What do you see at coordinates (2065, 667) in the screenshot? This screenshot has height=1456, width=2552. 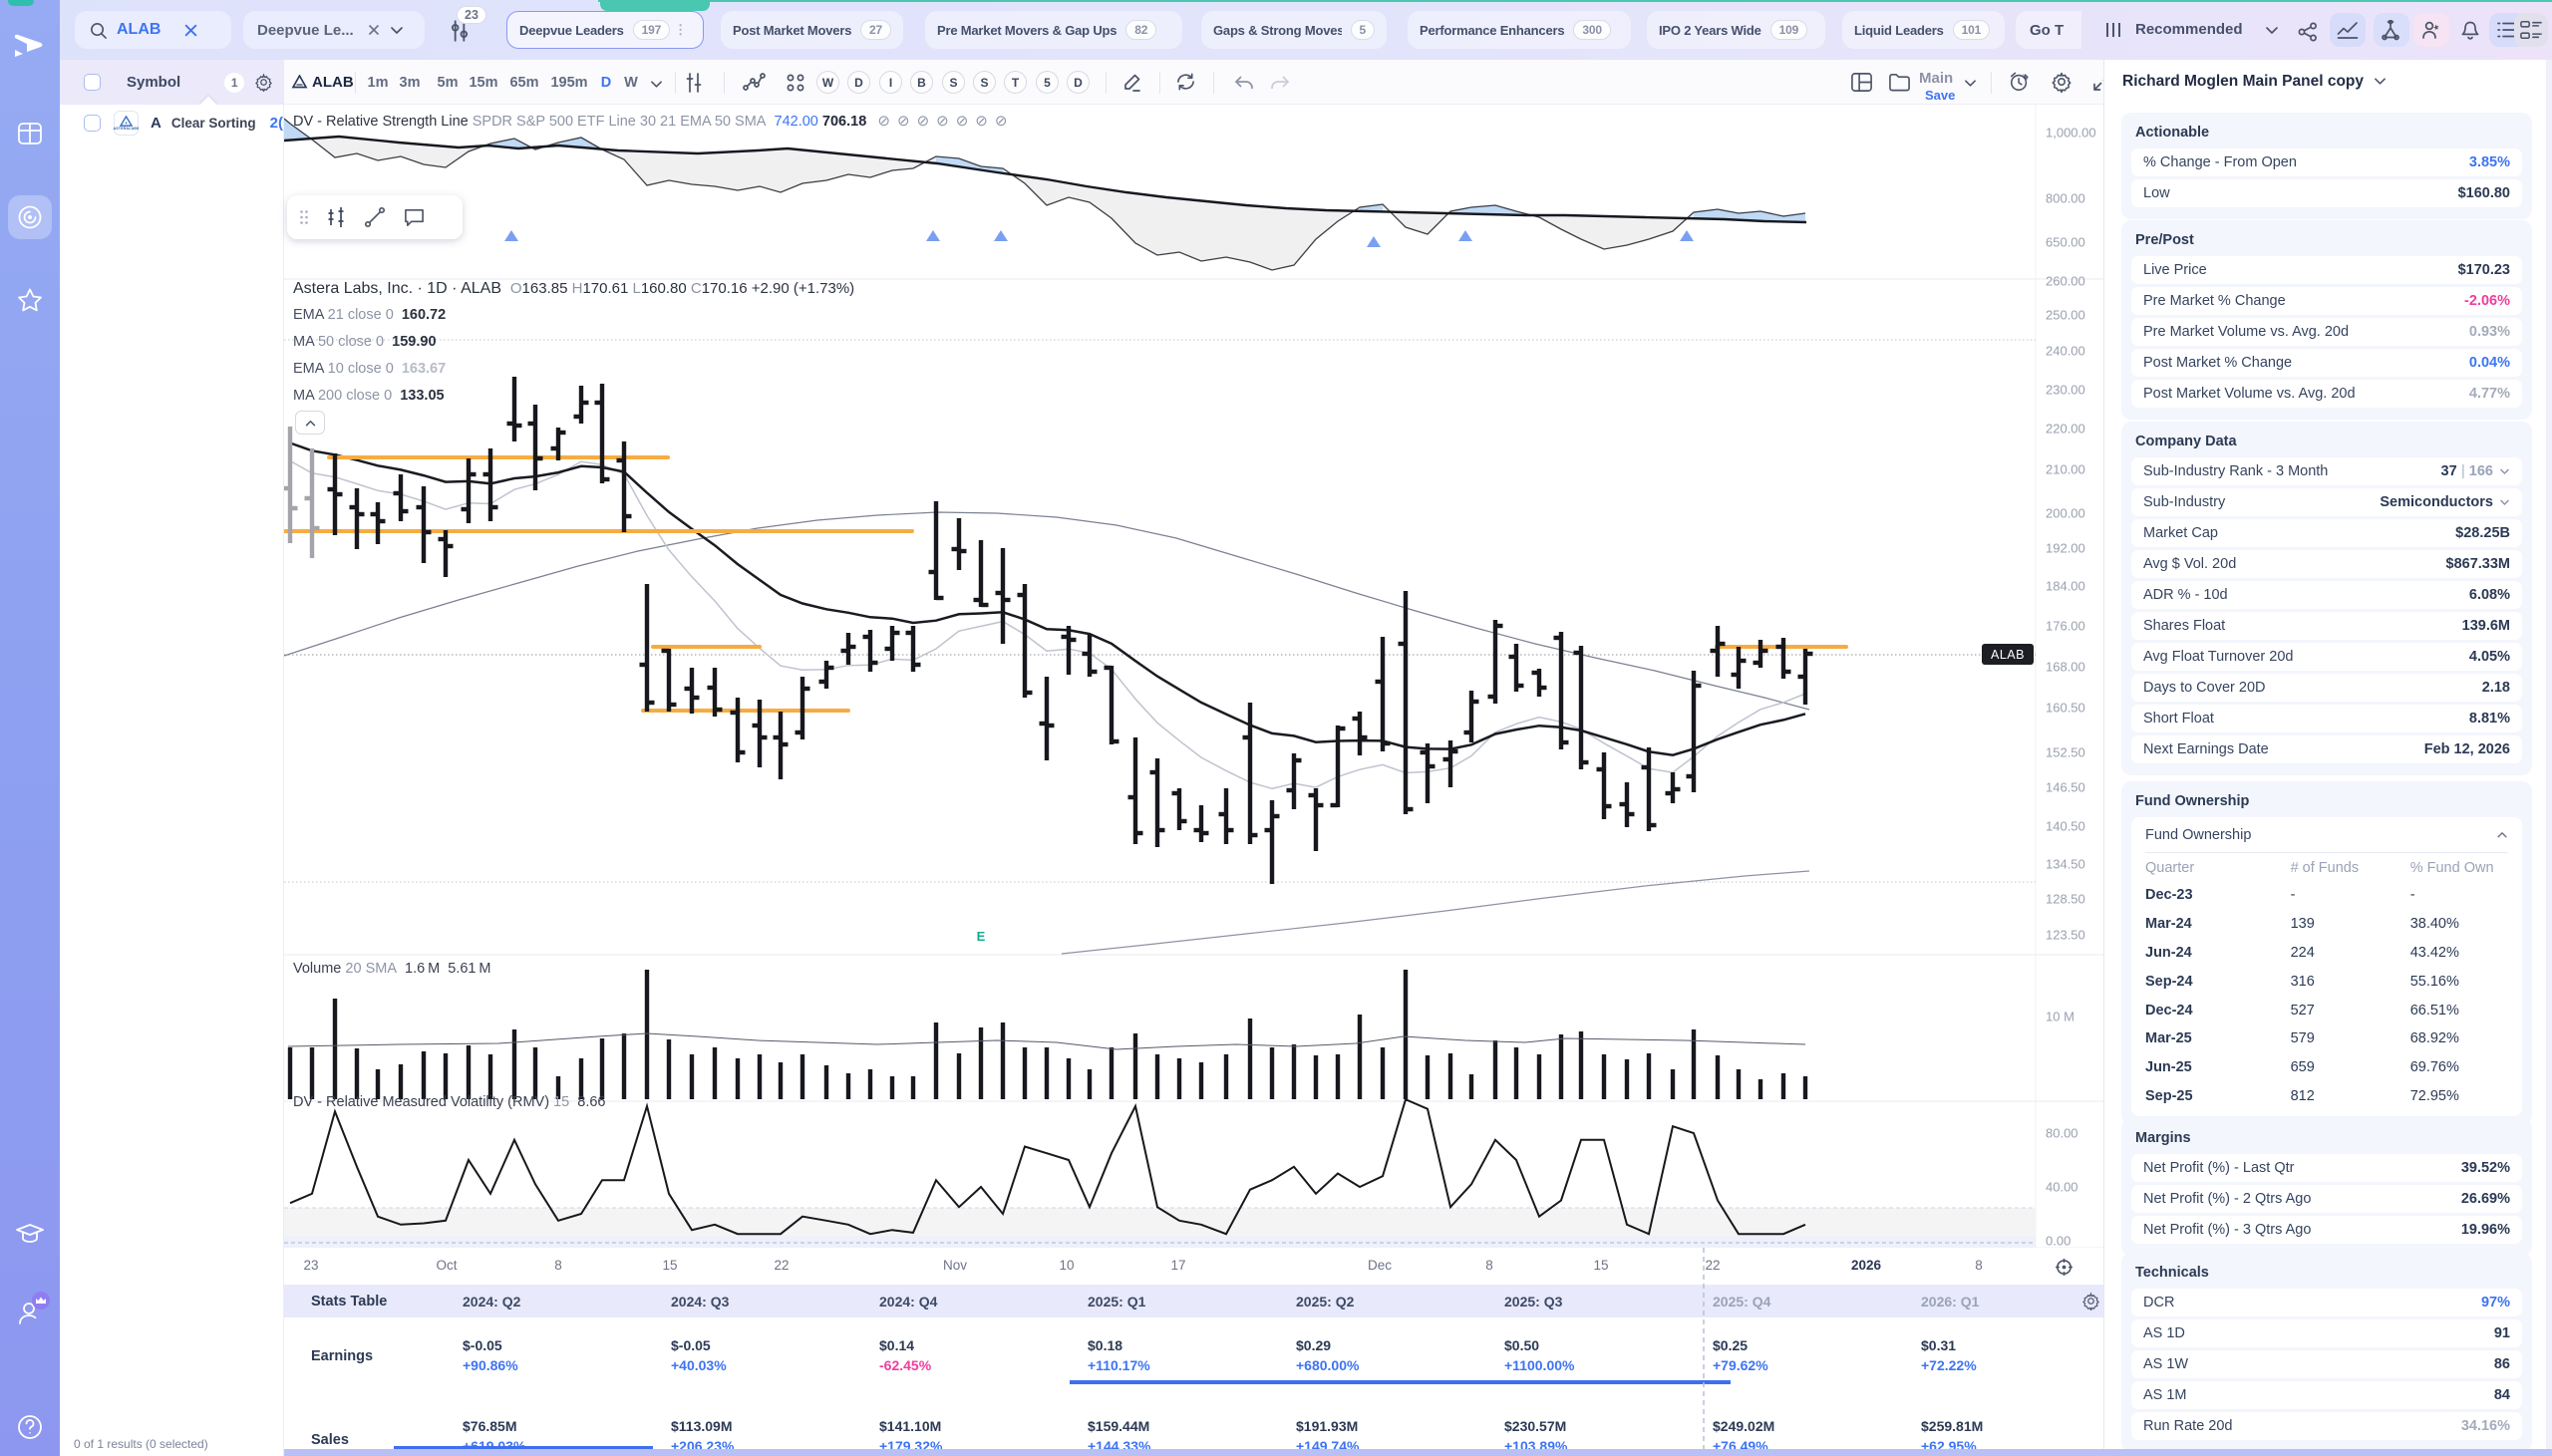 I see `svg-text: 168.00` at bounding box center [2065, 667].